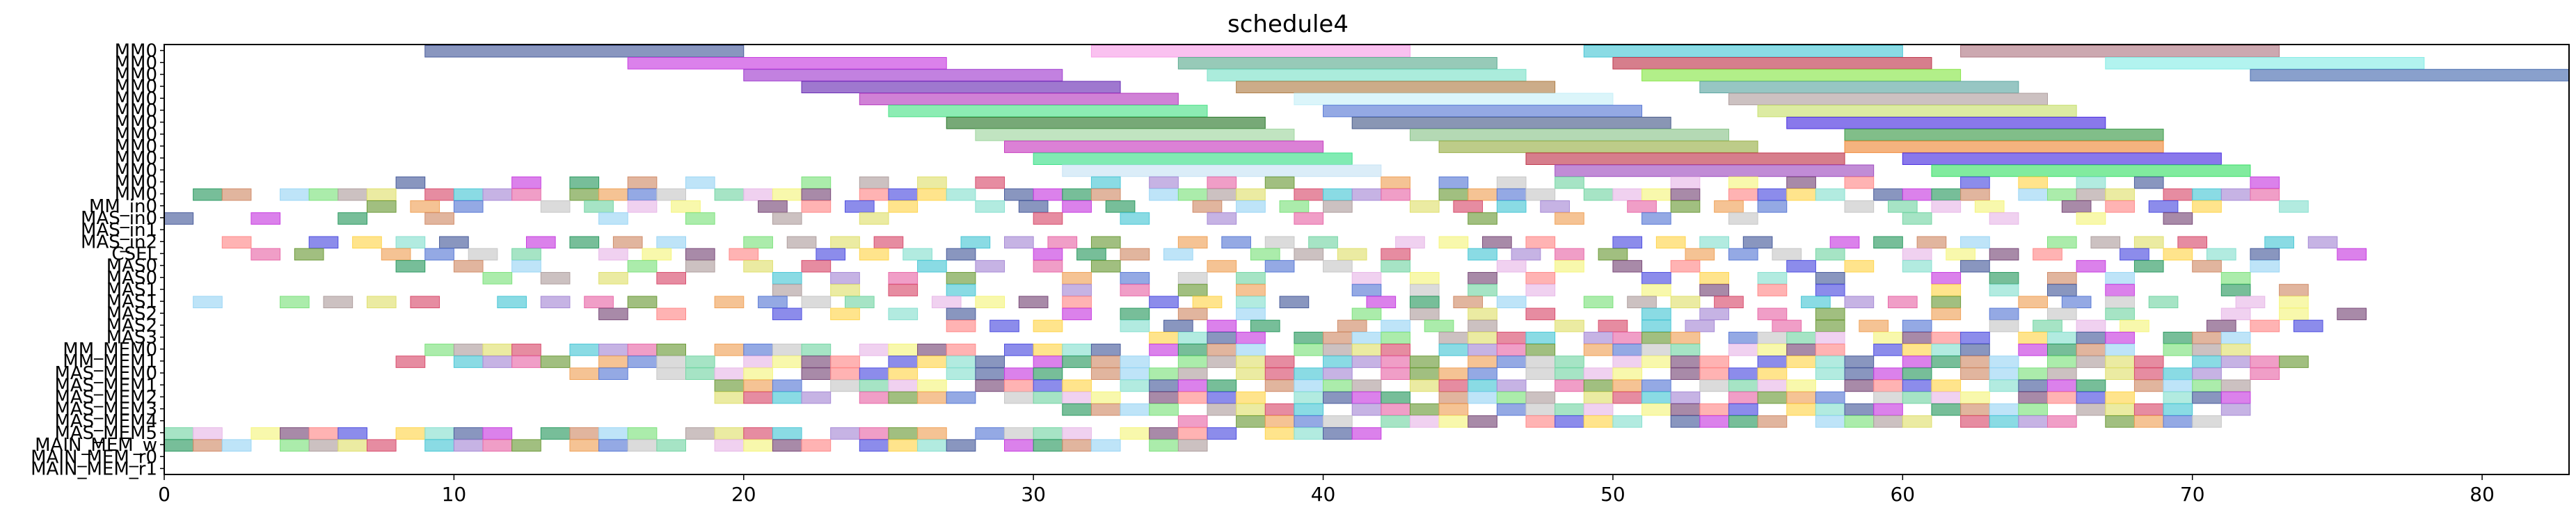 This screenshot has width=2576, height=519. Describe the element at coordinates (164, 495) in the screenshot. I see `x-tick-label: 0` at that location.